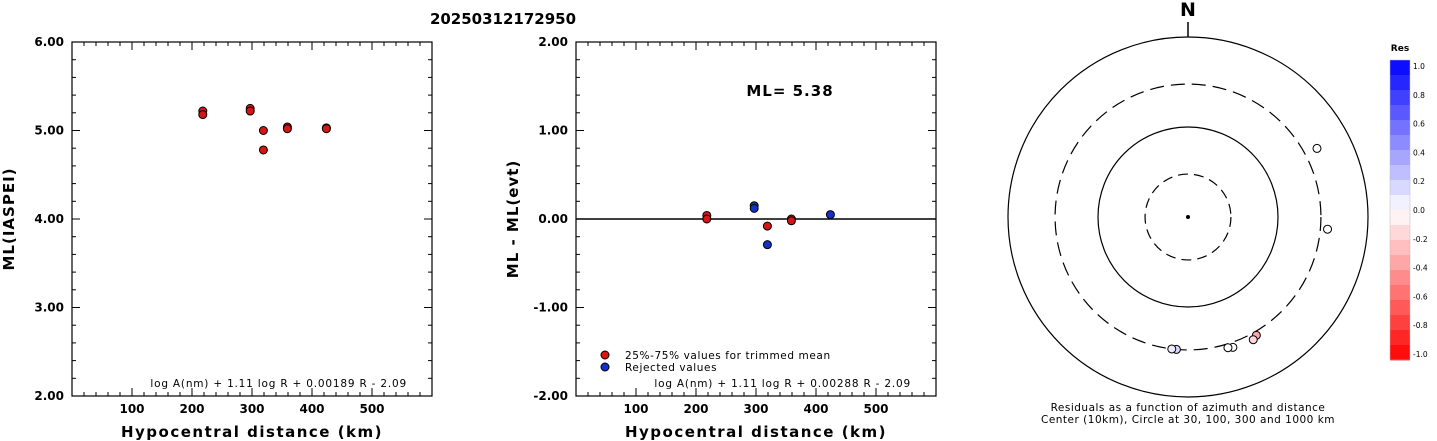 The image size is (1437, 441). I want to click on y-axis-label: ML(IASPEI), so click(9, 218).